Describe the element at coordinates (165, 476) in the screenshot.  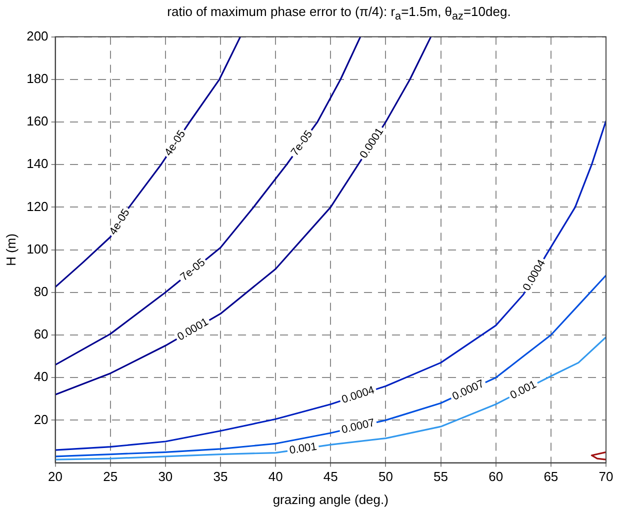
I see `x-tick-label: 30` at that location.